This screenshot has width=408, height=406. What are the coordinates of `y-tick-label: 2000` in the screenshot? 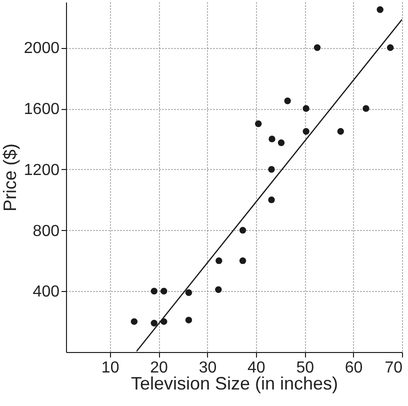 It's located at (42, 49).